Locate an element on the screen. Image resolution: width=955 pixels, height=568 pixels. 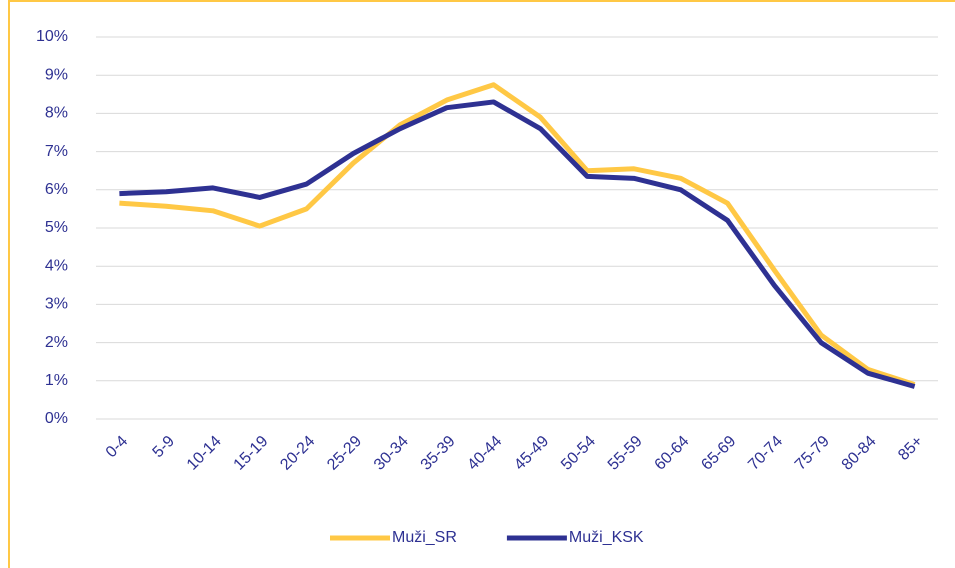
y-tick-label: 1% is located at coordinates (56, 380).